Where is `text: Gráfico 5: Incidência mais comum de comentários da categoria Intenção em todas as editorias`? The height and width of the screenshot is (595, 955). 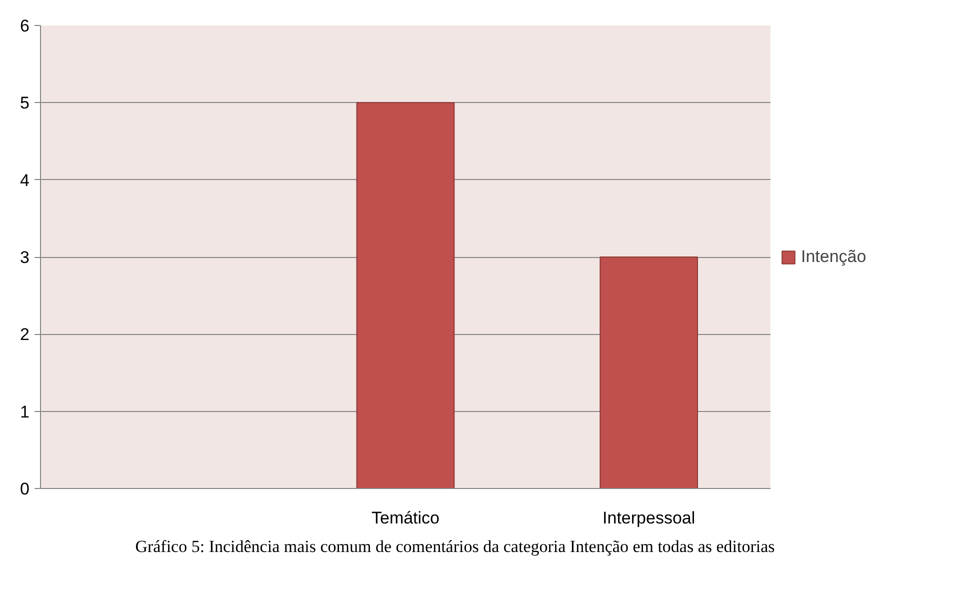 text: Gráfico 5: Incidência mais comum de comentários da categoria Intenção em todas as editorias is located at coordinates (455, 547).